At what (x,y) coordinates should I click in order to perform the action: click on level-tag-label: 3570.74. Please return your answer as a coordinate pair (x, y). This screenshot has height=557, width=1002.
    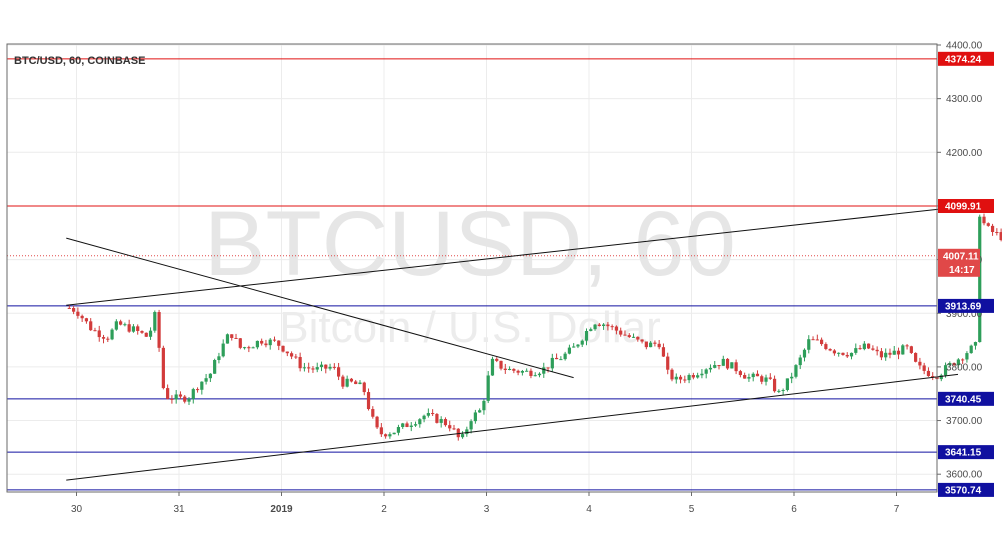
    Looking at the image, I should click on (963, 490).